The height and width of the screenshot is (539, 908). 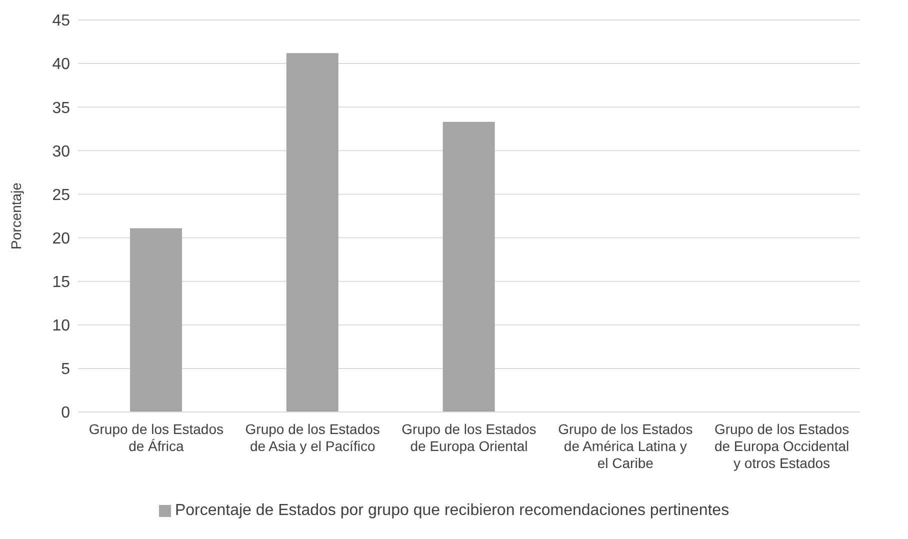 What do you see at coordinates (625, 446) in the screenshot?
I see `x-tick-label: Grupo de los Estados de América Latina y el Caribe` at bounding box center [625, 446].